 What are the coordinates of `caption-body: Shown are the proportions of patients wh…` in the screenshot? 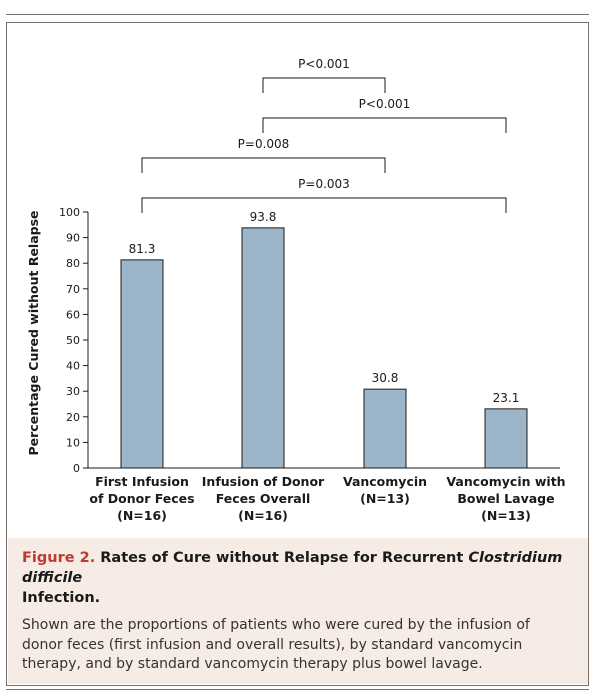 It's located at (276, 644).